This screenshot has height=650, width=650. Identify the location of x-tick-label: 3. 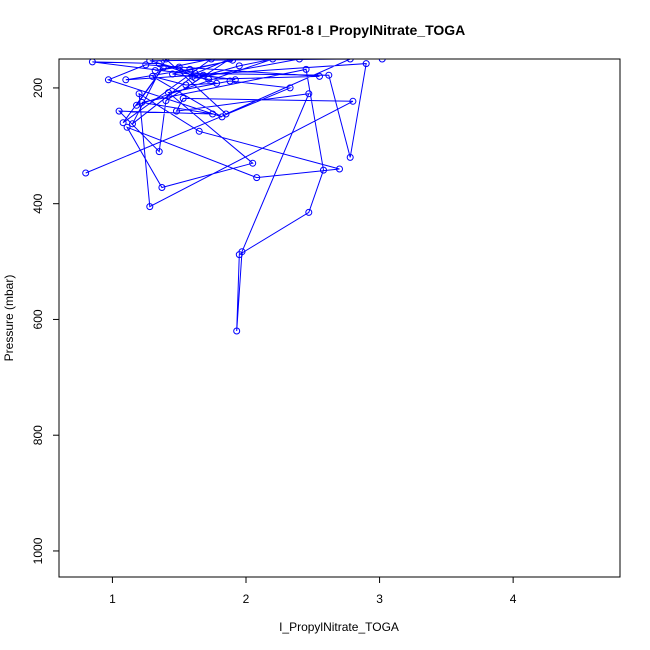
(379, 599).